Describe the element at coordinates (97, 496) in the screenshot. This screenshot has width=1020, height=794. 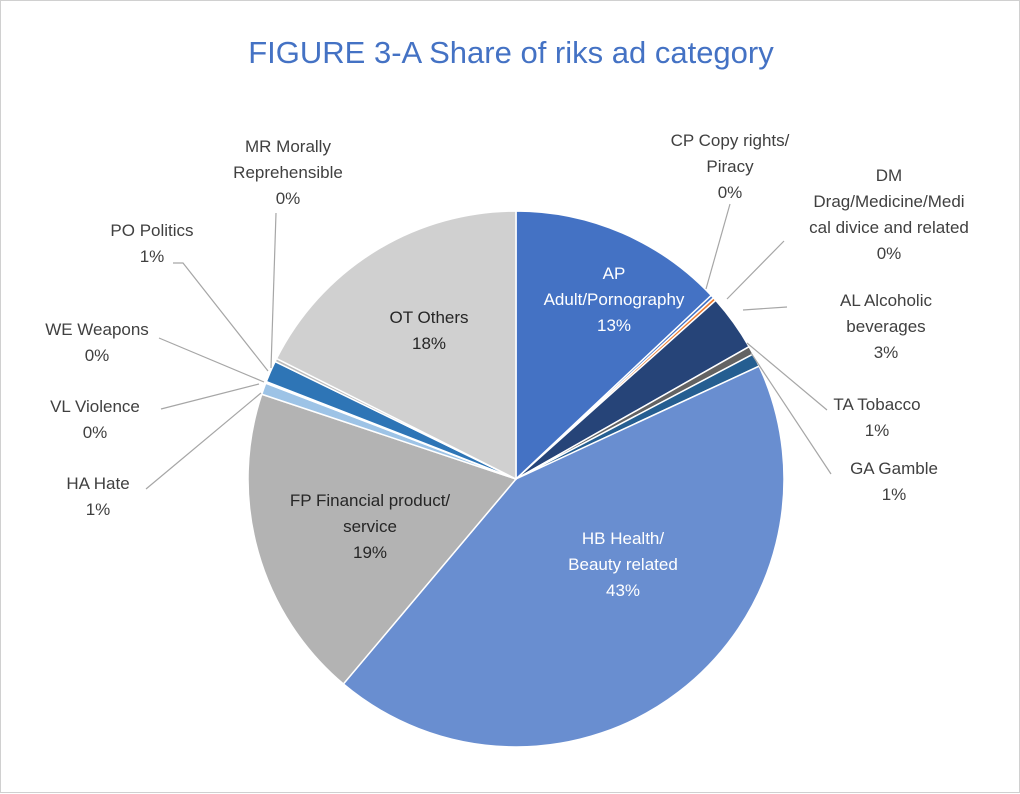
I see `data-label-ha: HA Hate 1%` at that location.